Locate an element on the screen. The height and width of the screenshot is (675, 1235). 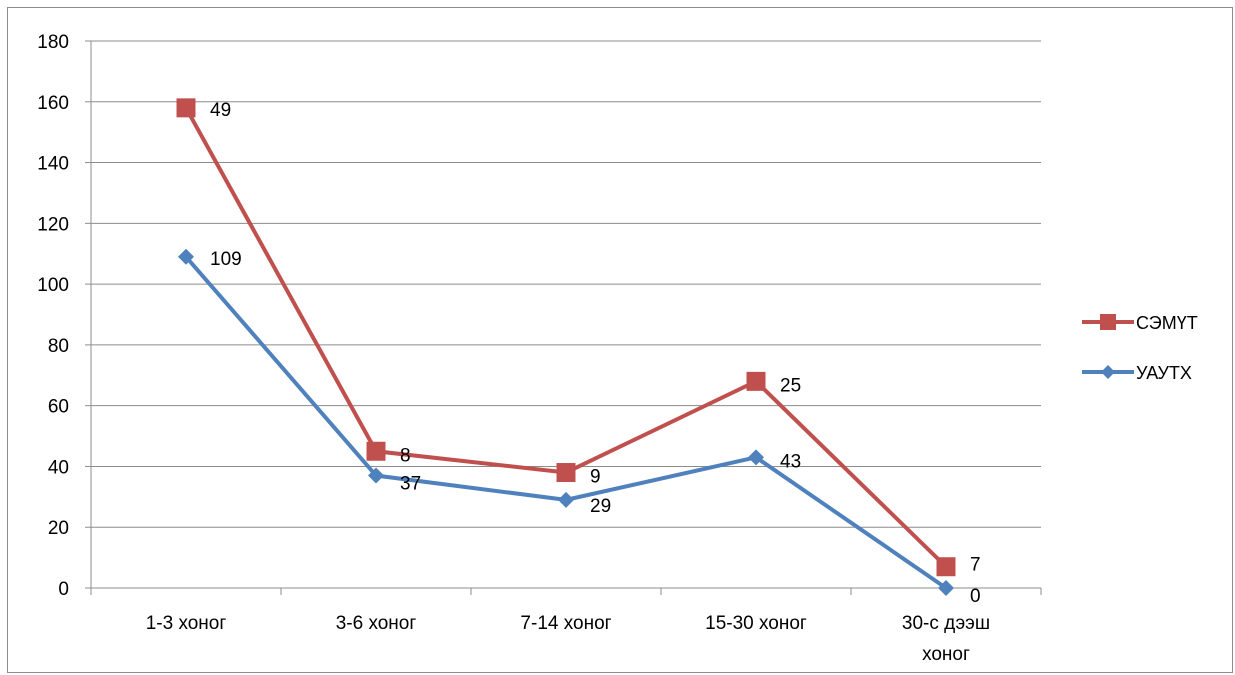
data-label: 49 is located at coordinates (220, 110).